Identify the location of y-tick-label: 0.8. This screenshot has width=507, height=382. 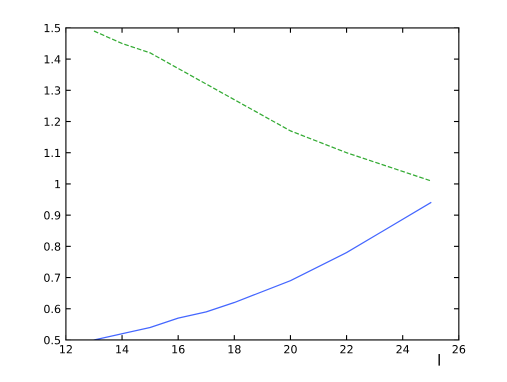
(52, 246).